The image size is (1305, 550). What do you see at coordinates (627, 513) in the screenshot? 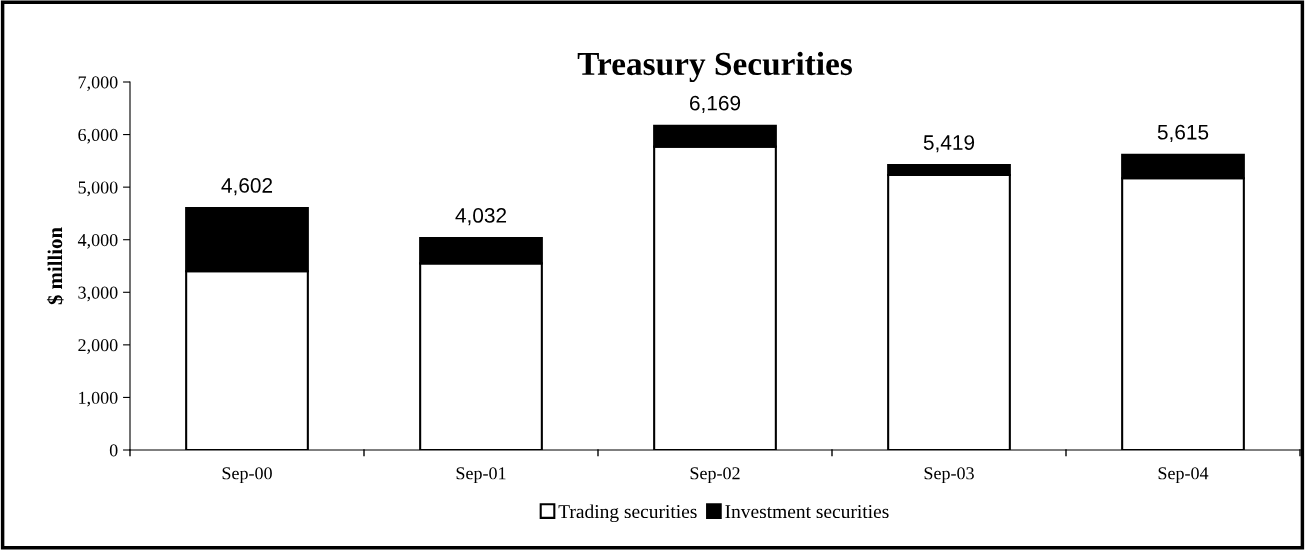
I see `legend-label: Trading securities` at bounding box center [627, 513].